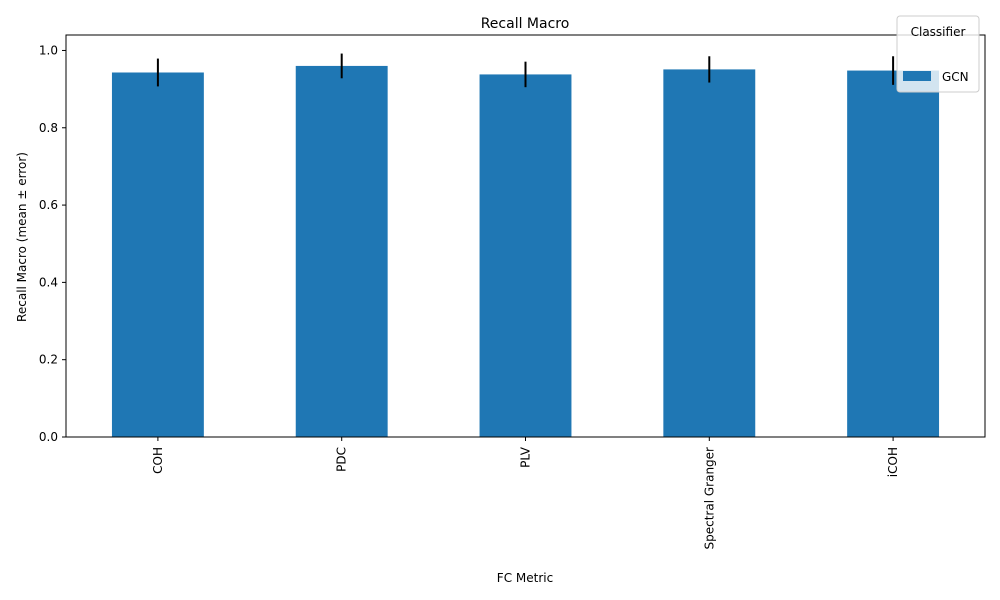 The width and height of the screenshot is (1000, 600). Describe the element at coordinates (48, 128) in the screenshot. I see `y-tick-label: 0.8` at that location.